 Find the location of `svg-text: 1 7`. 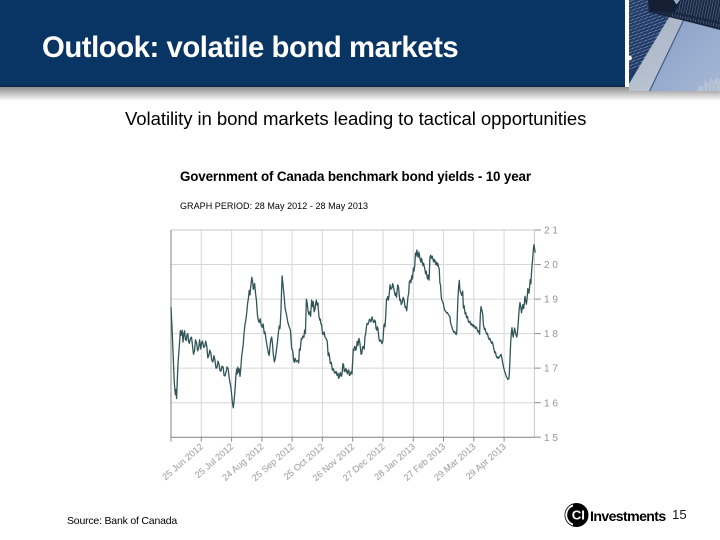

svg-text: 1 7 is located at coordinates (551, 369).